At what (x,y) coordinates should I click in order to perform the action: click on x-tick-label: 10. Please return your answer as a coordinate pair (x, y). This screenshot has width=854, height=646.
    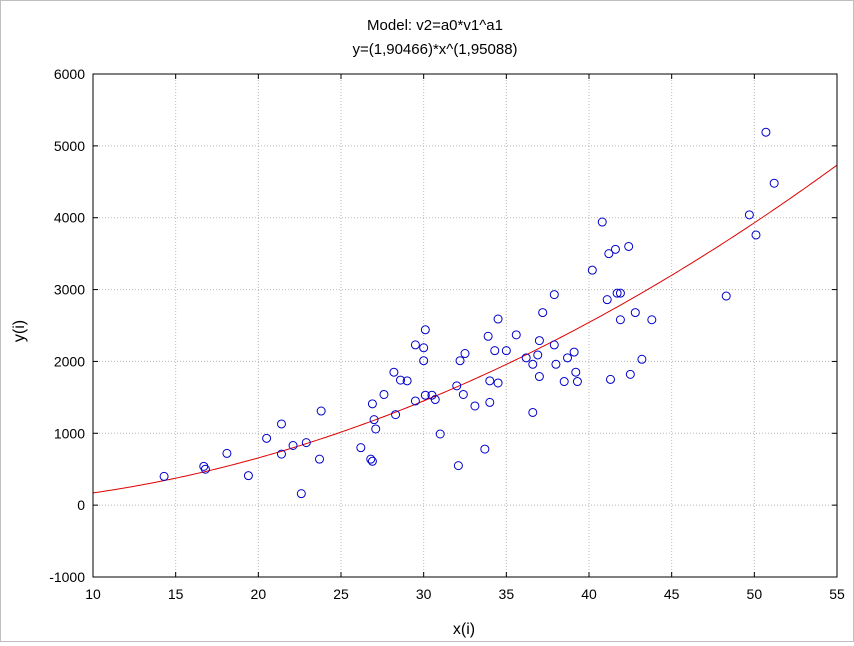
    Looking at the image, I should click on (93, 594).